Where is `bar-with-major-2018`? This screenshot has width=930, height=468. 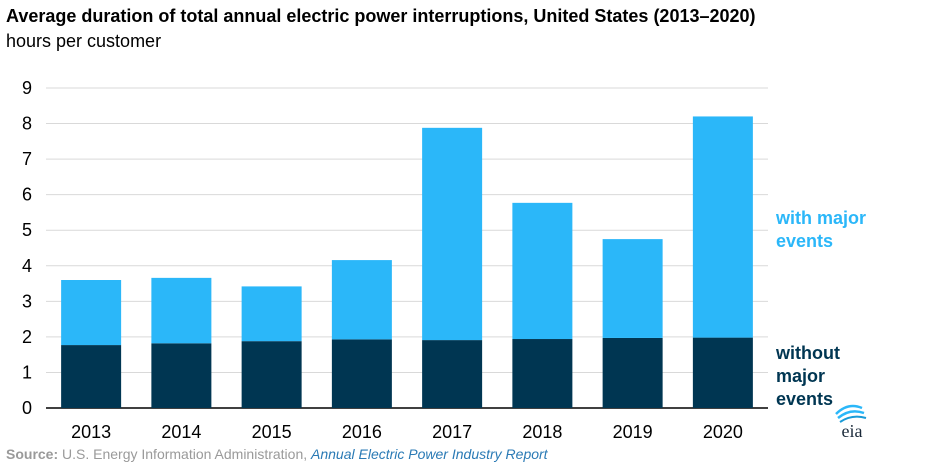 bar-with-major-2018 is located at coordinates (542, 271).